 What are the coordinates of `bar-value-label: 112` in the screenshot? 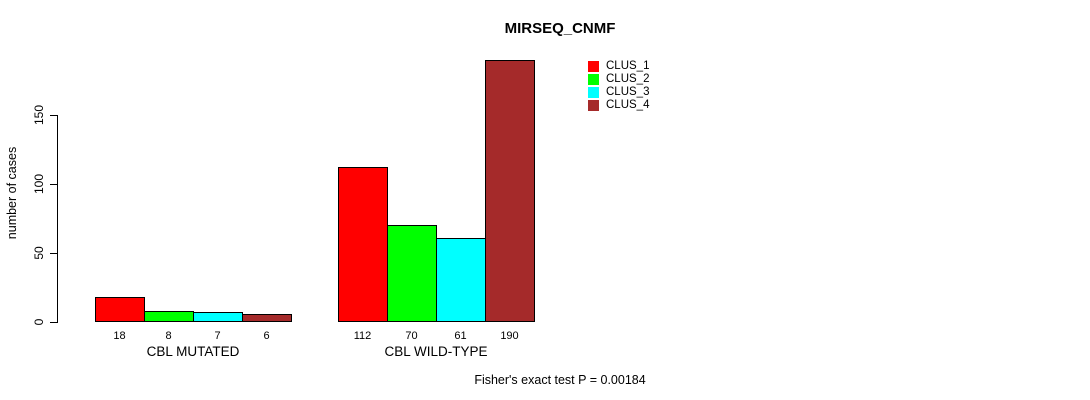 It's located at (362, 336).